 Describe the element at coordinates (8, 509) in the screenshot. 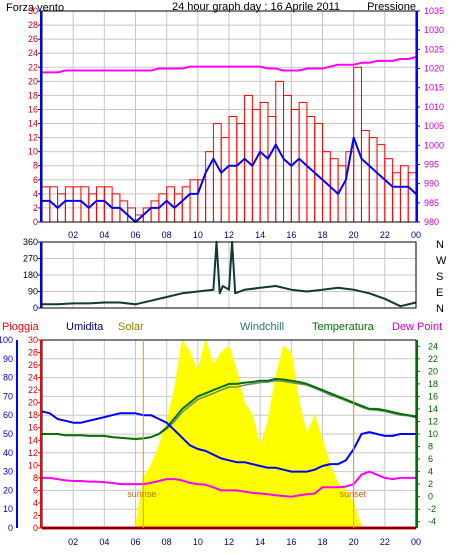

I see `humidity-tick-10: 10` at that location.